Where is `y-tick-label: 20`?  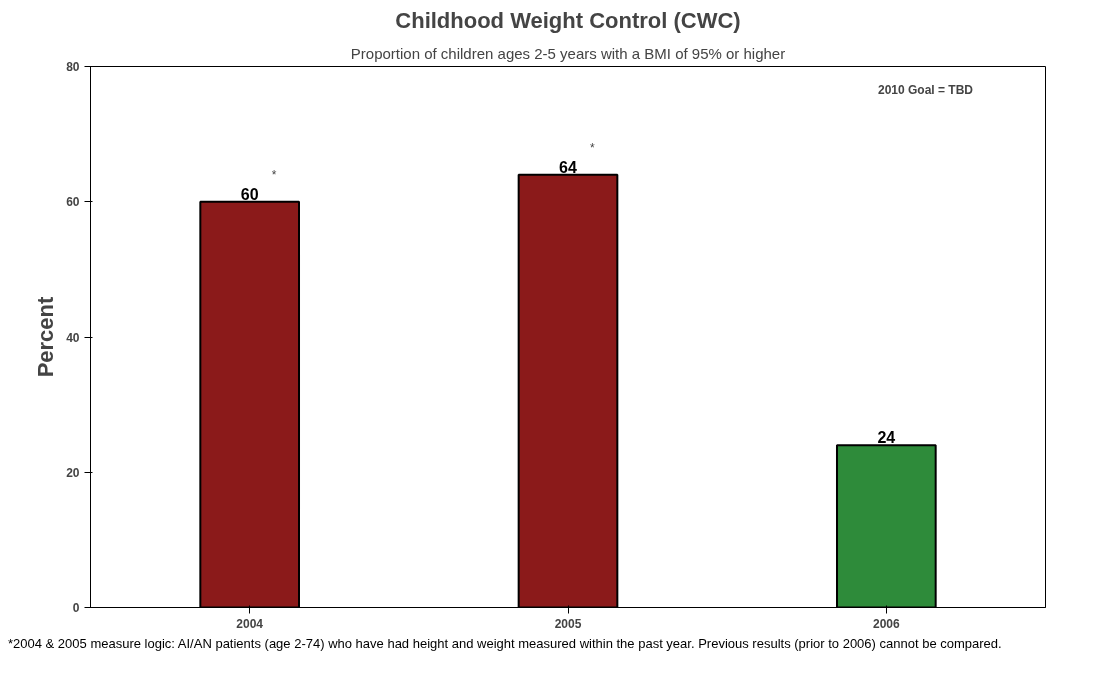
y-tick-label: 20 is located at coordinates (73, 472).